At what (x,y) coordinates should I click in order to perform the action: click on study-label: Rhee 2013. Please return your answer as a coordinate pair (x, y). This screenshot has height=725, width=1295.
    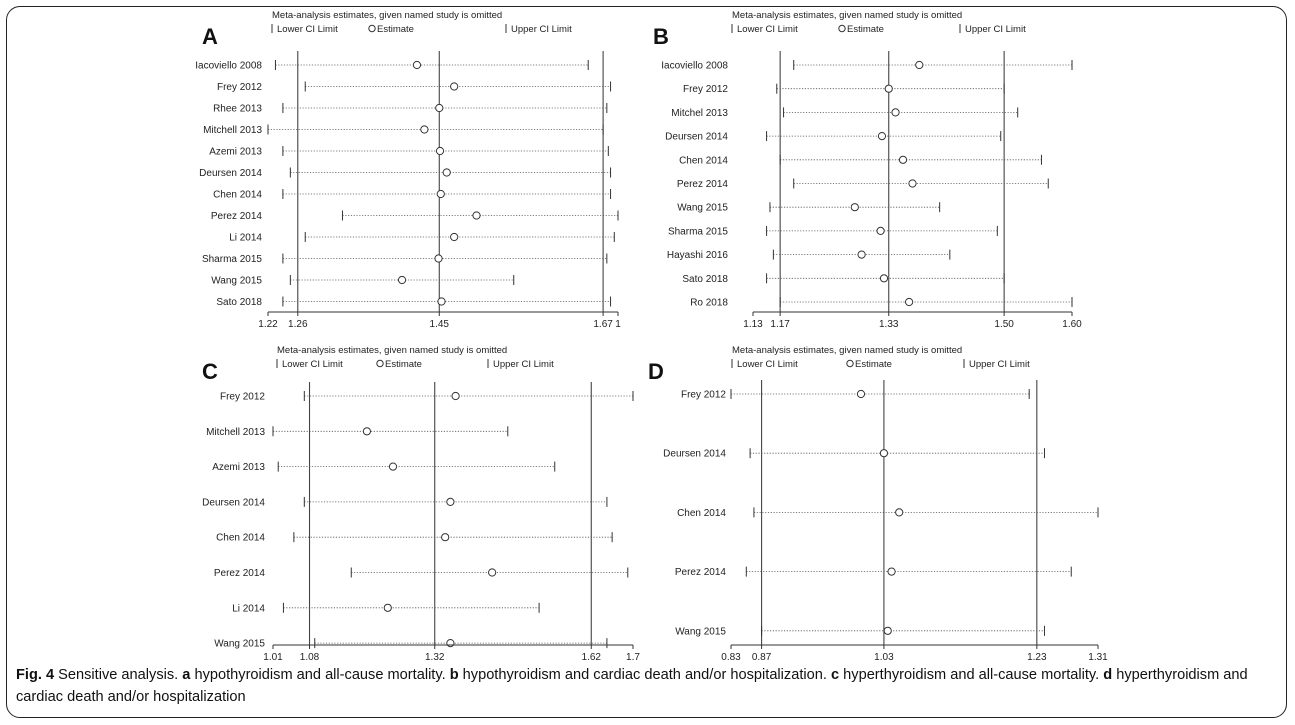
    Looking at the image, I should click on (237, 109).